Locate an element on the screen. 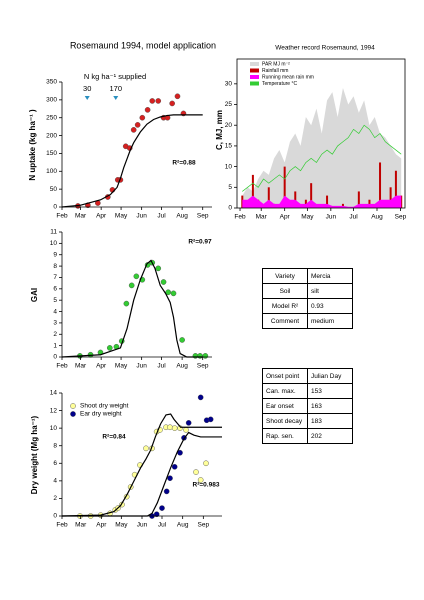 Image resolution: width=424 pixels, height=600 pixels. table-cell: silt is located at coordinates (330, 291).